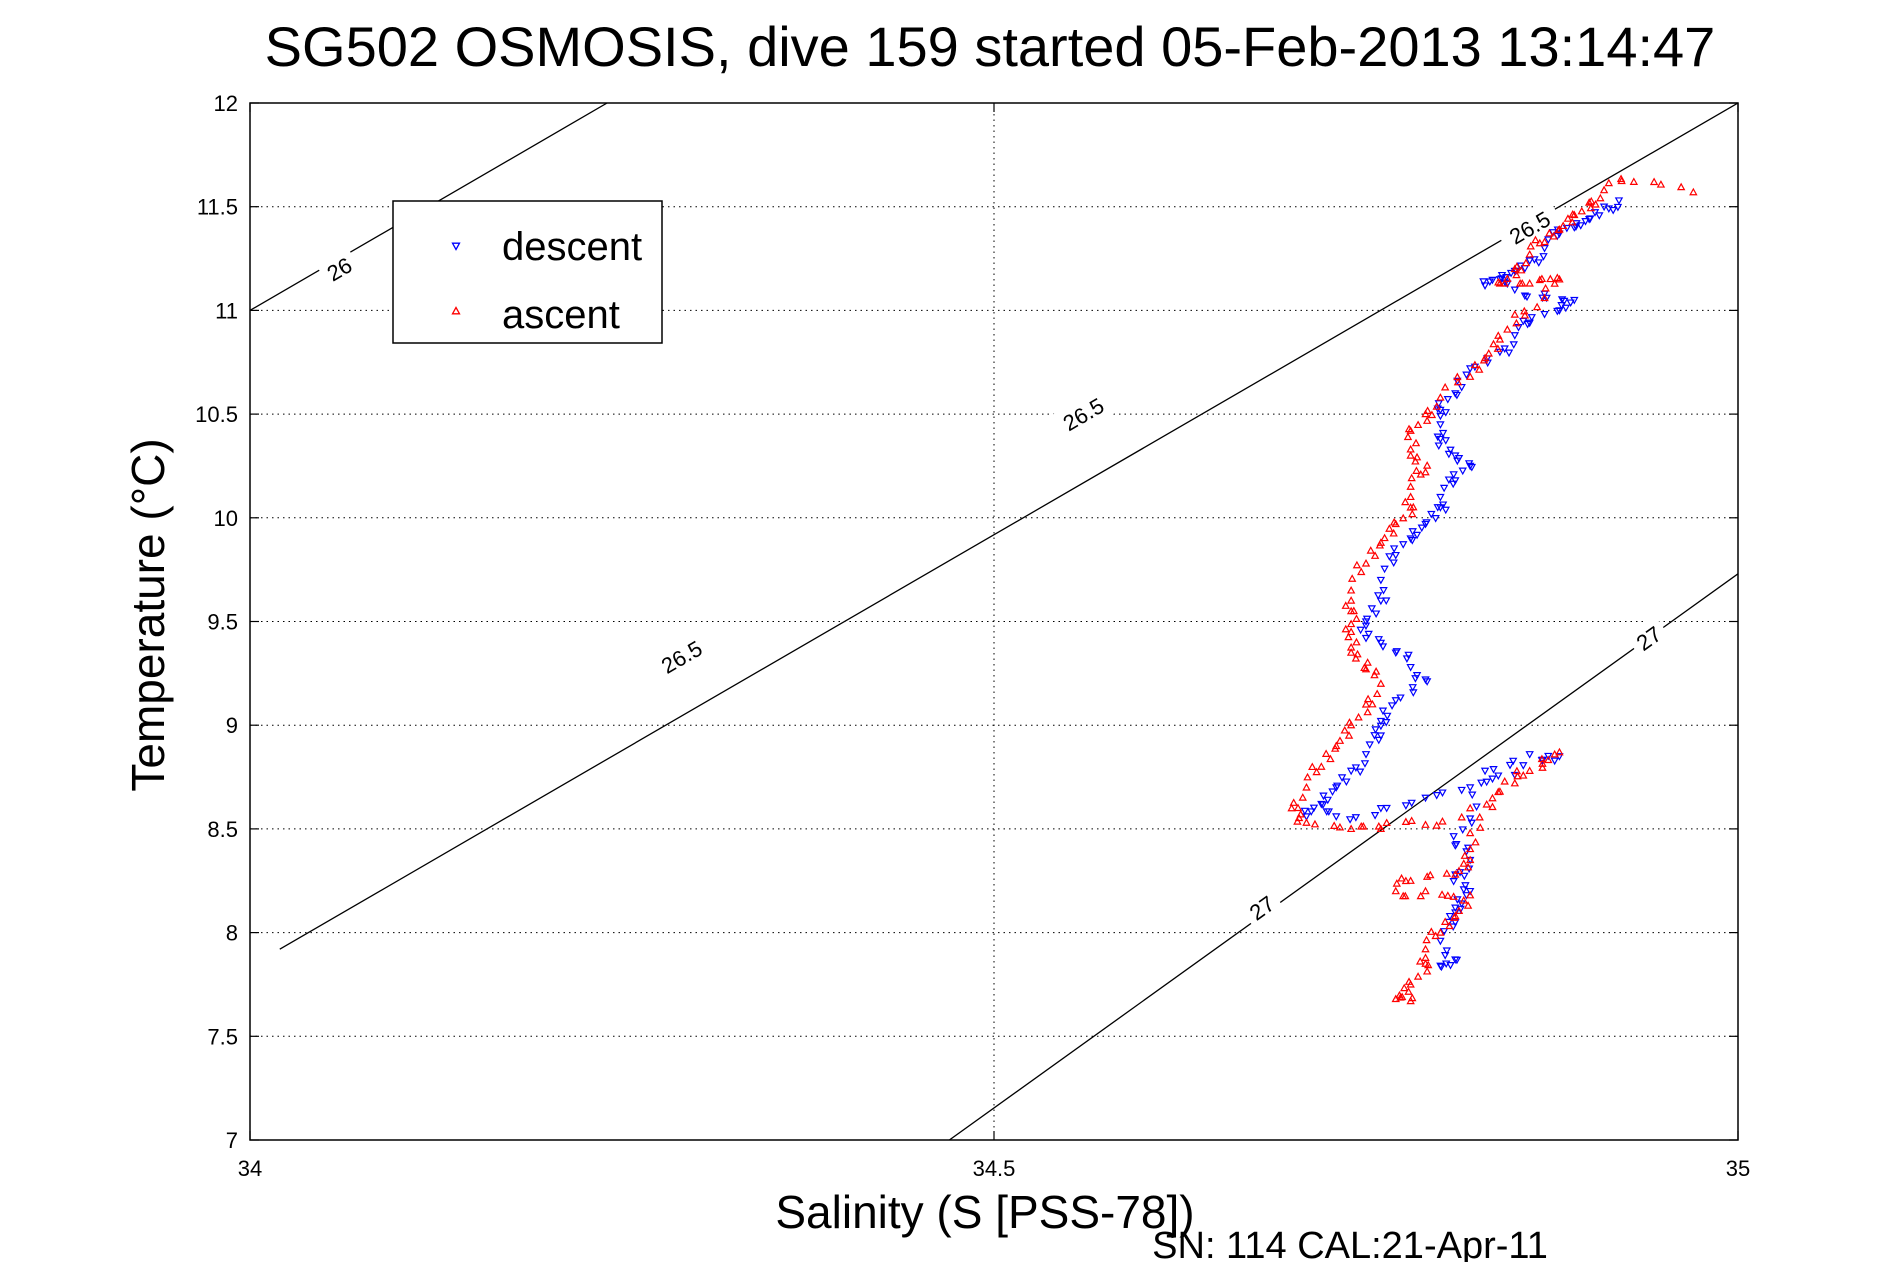 The image size is (1891, 1262). What do you see at coordinates (216, 414) in the screenshot?
I see `y-tick-label: 10.5` at bounding box center [216, 414].